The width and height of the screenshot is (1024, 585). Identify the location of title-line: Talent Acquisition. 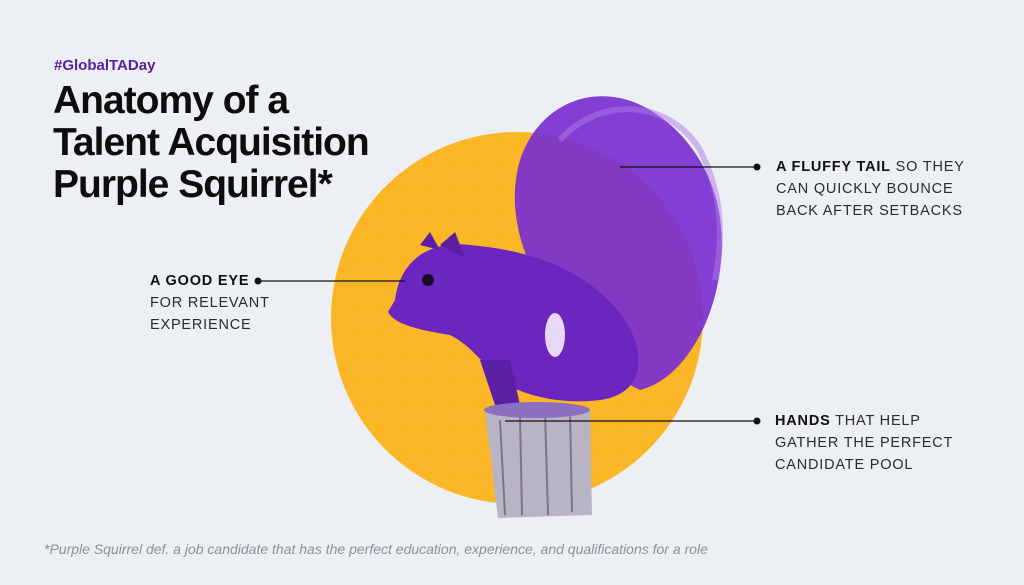
(211, 142).